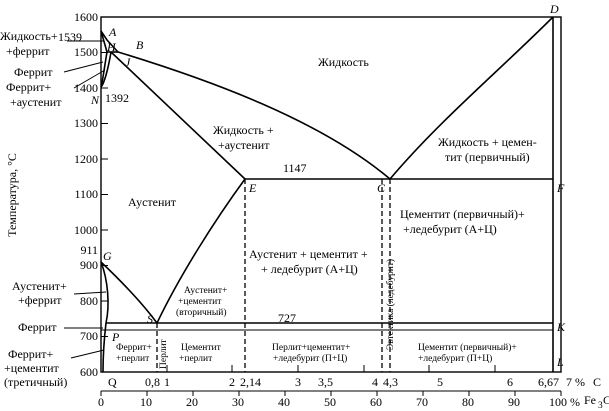 Image resolution: width=609 pixels, height=411 pixels. I want to click on region-aus-cem-sec-3: (вторичный), so click(201, 312).